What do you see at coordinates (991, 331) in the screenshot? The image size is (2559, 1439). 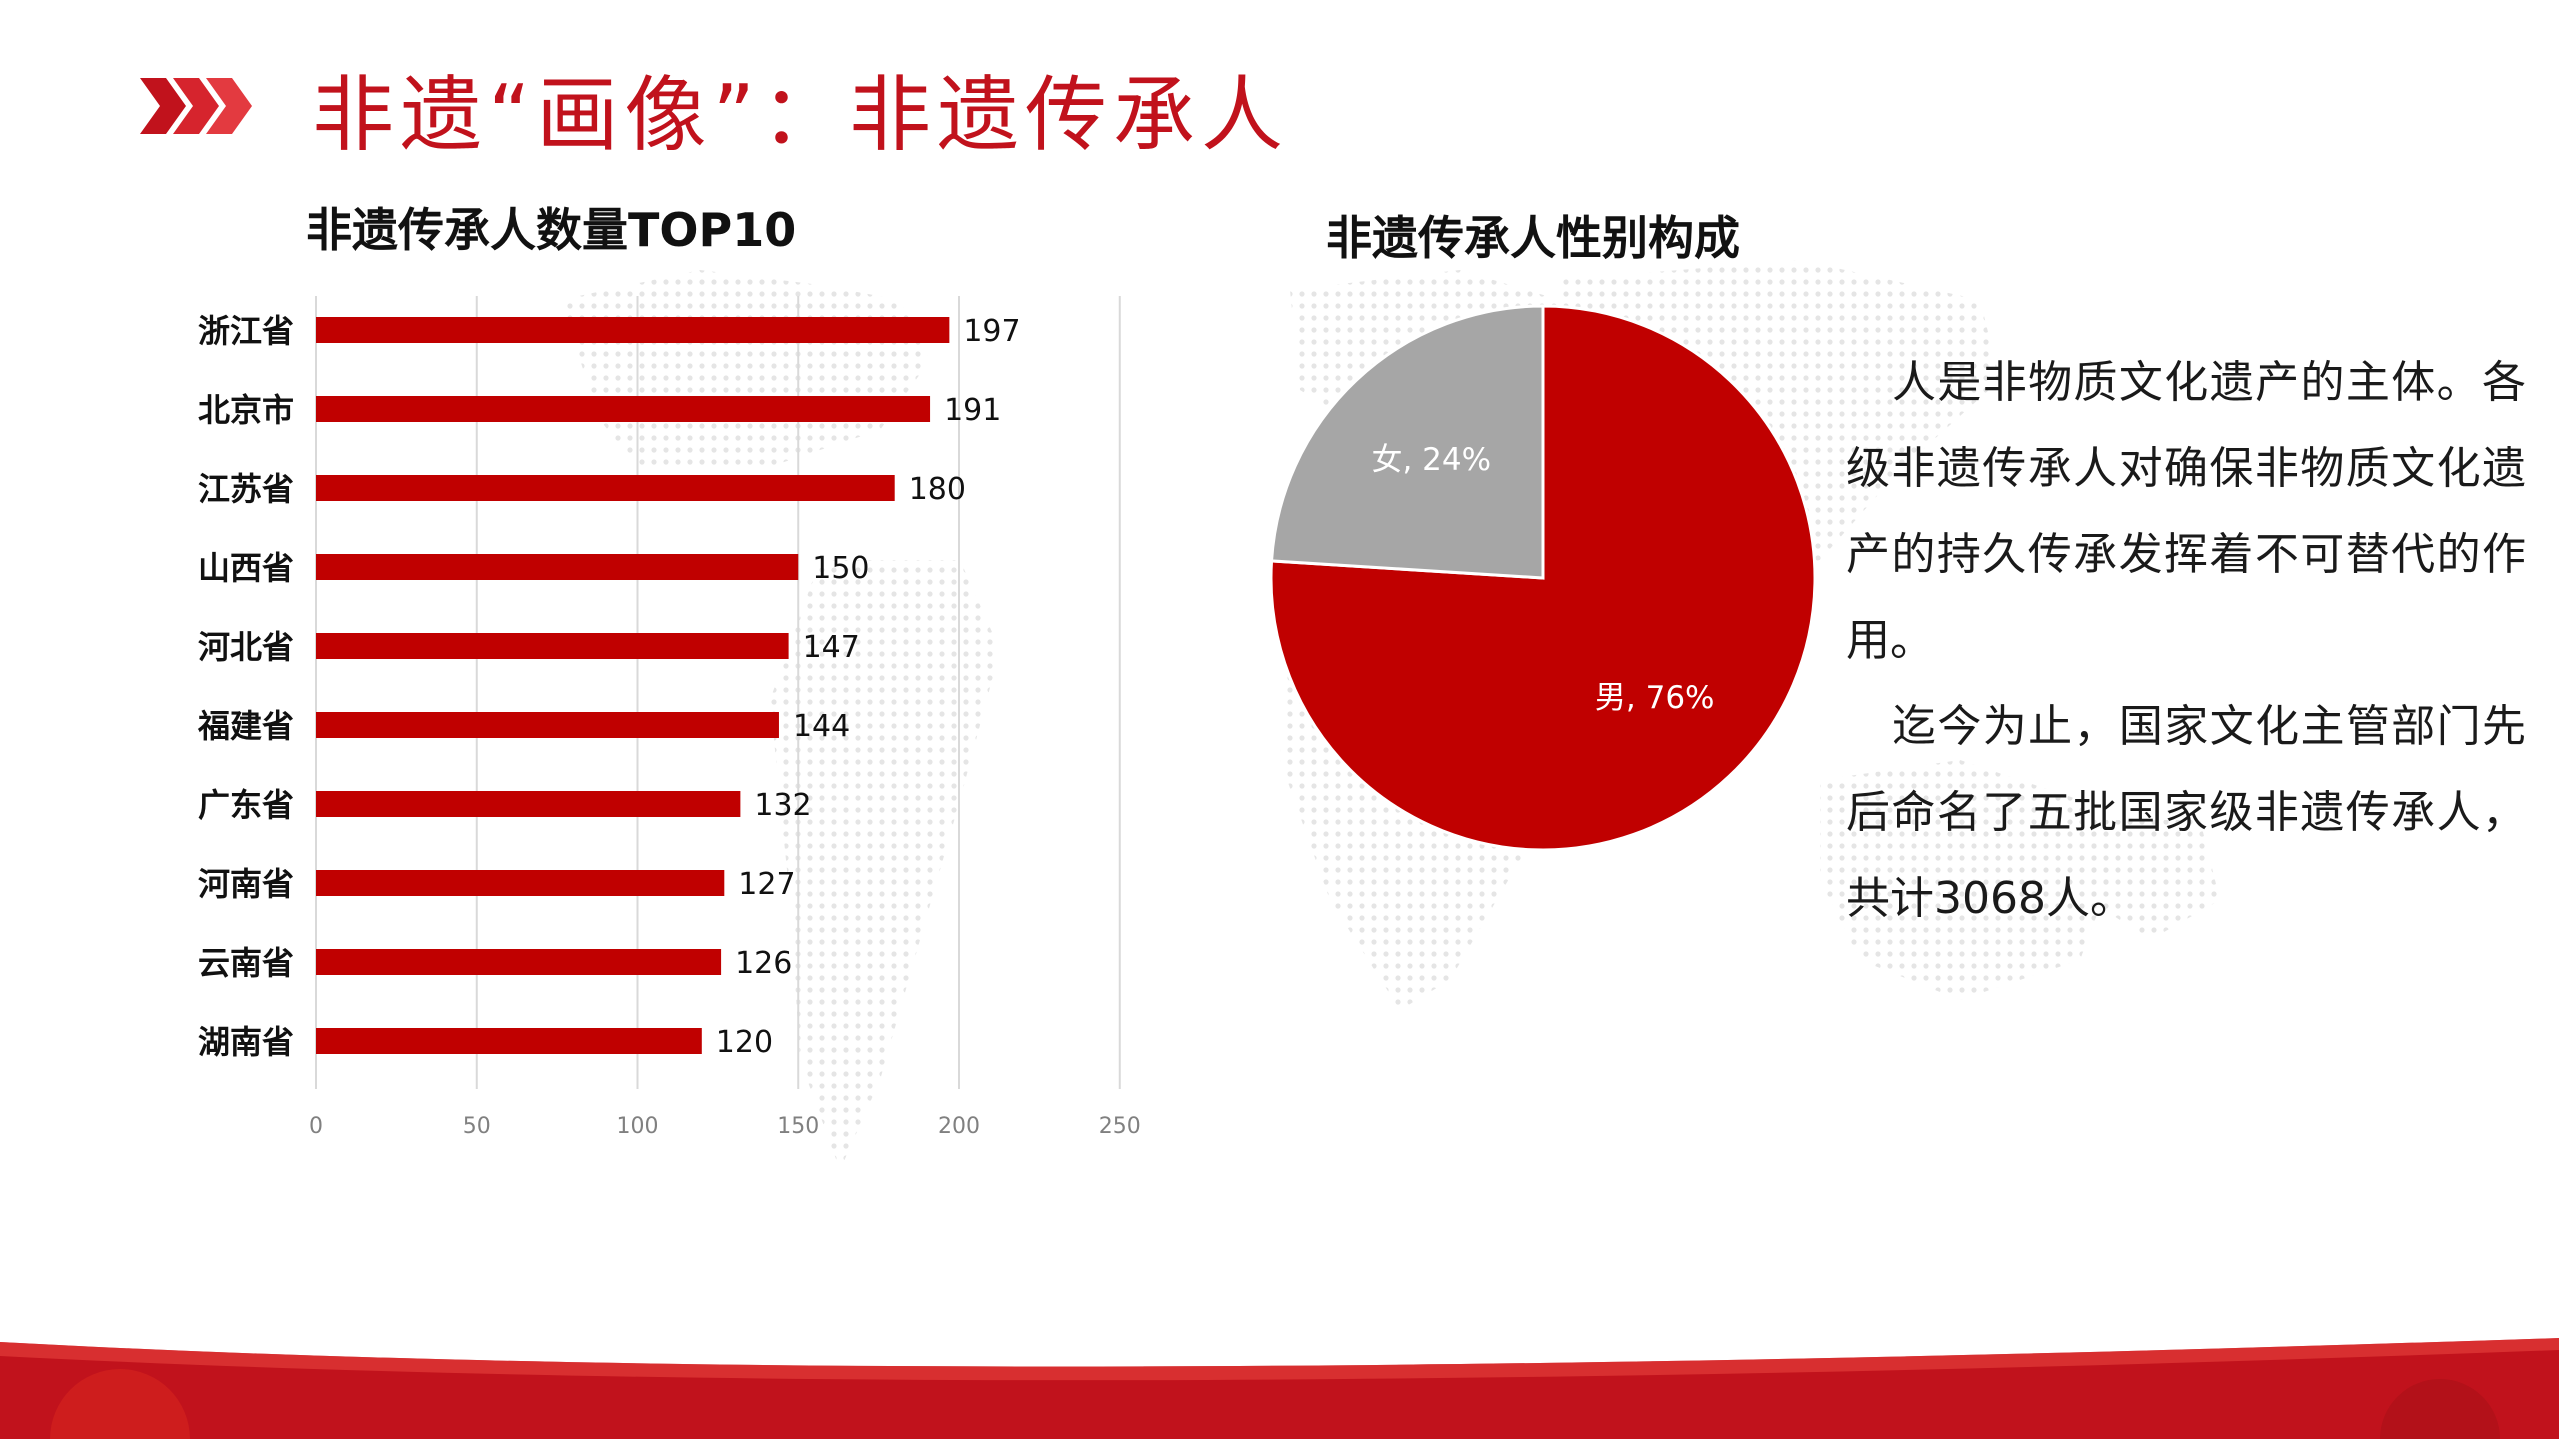 I see `data-label: 197` at bounding box center [991, 331].